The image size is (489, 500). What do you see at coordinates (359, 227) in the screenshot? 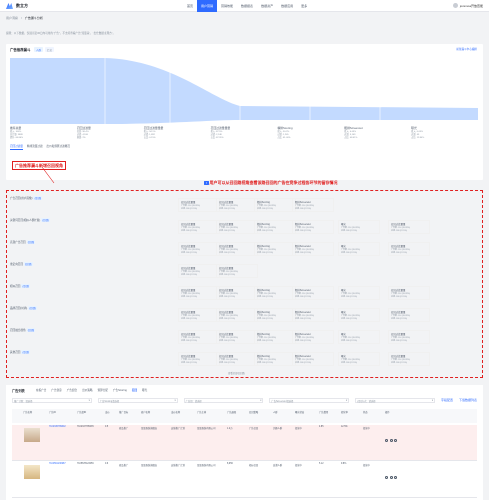
I see `funnel-node: 曝光 广告数: 114 (19.28%) 过滤: 180 (2.15%)` at bounding box center [359, 227].